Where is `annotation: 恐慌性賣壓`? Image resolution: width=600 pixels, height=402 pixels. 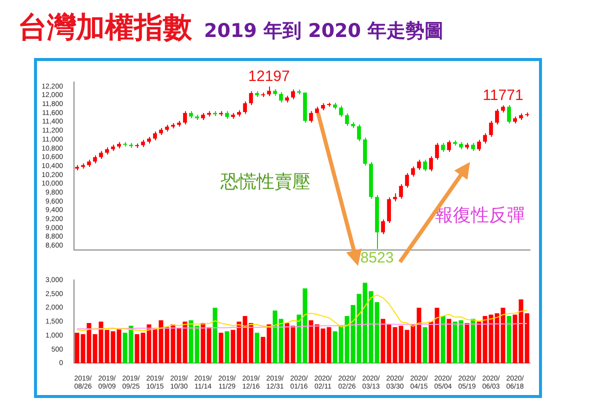
annotation: 恐慌性賣壓 is located at coordinates (265, 181).